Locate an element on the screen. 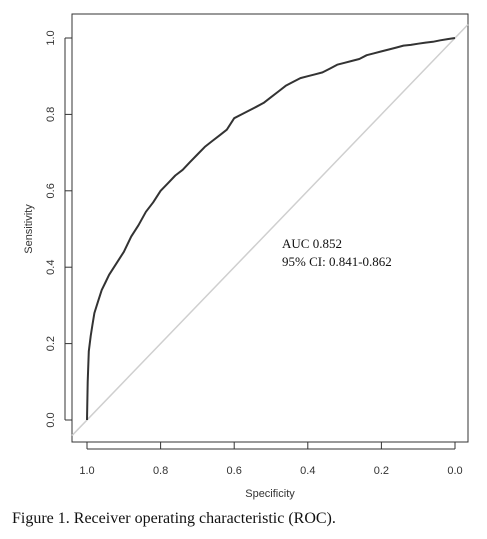 This screenshot has width=487, height=539. x-tick-label: 0.8 is located at coordinates (160, 471).